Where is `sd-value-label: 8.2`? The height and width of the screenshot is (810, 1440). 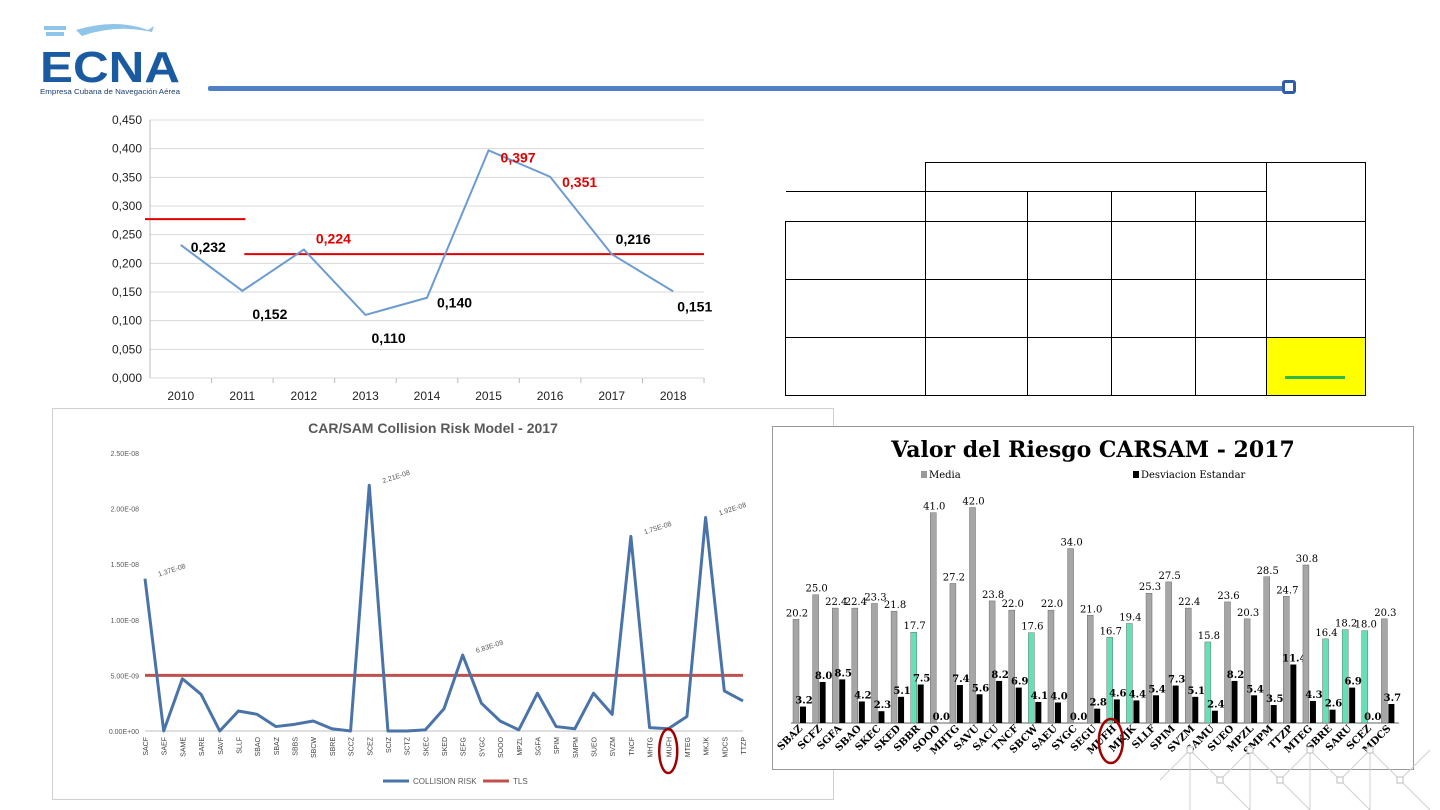 sd-value-label: 8.2 is located at coordinates (1235, 675).